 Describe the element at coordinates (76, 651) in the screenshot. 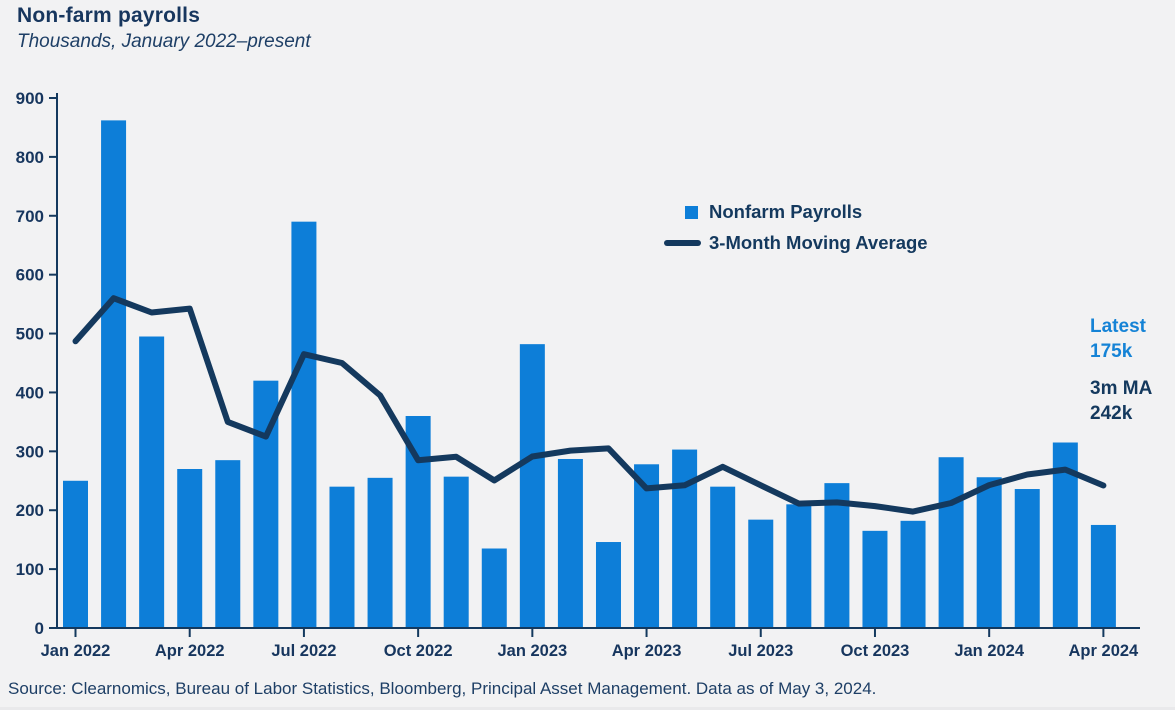

I see `x-tick-label: Jan 2022` at that location.